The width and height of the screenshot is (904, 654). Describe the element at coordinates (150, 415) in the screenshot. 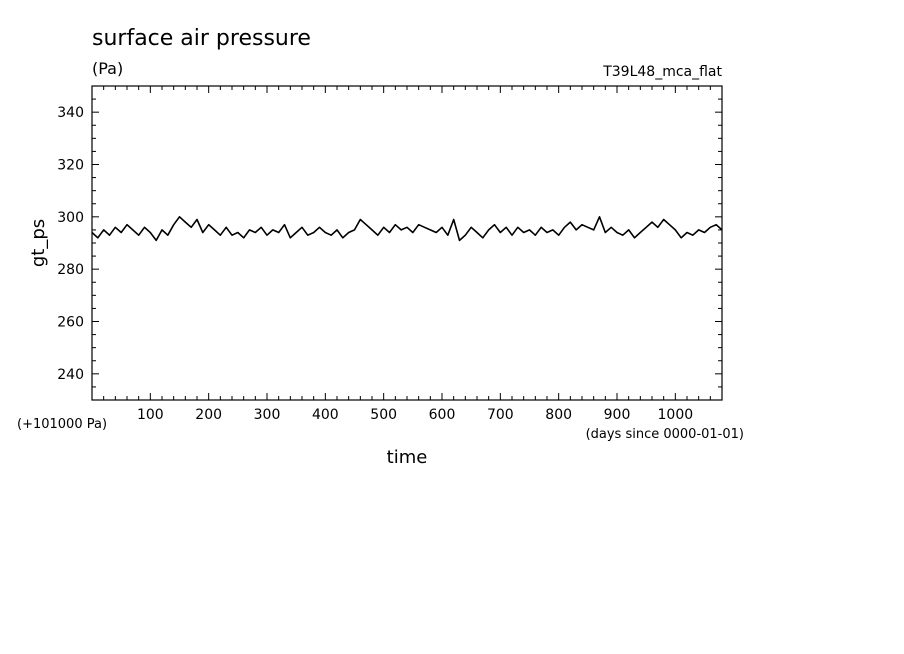

I see `x-tick-label: 100` at that location.